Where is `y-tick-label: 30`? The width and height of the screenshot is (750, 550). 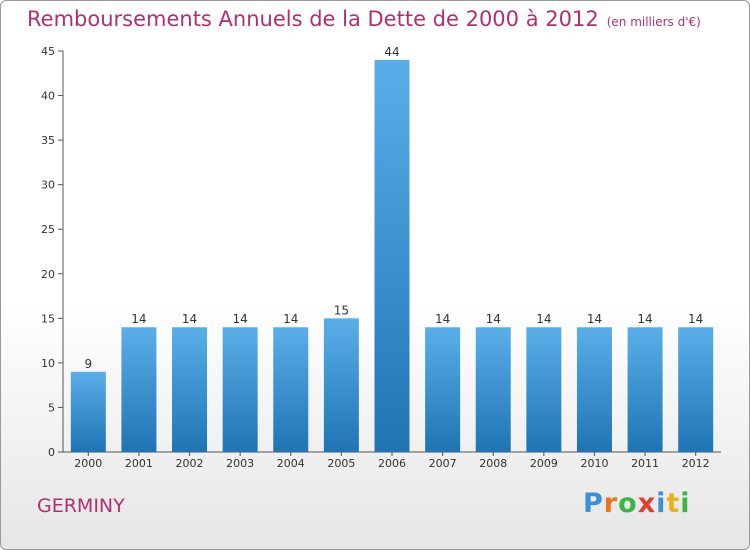
y-tick-label: 30 is located at coordinates (48, 185).